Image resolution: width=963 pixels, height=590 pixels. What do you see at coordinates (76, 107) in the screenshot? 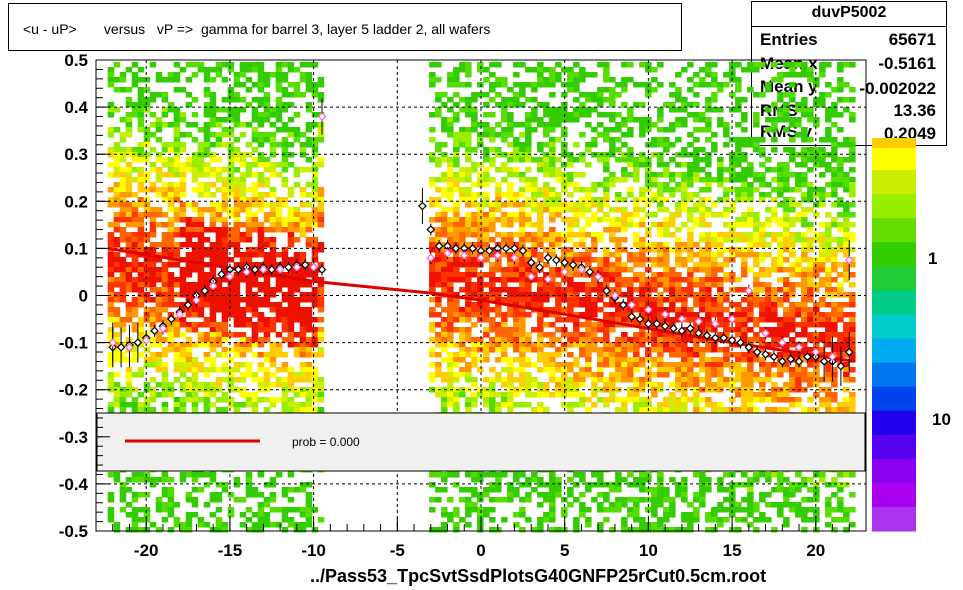
I see `y-tick-label: 0.4` at bounding box center [76, 107].